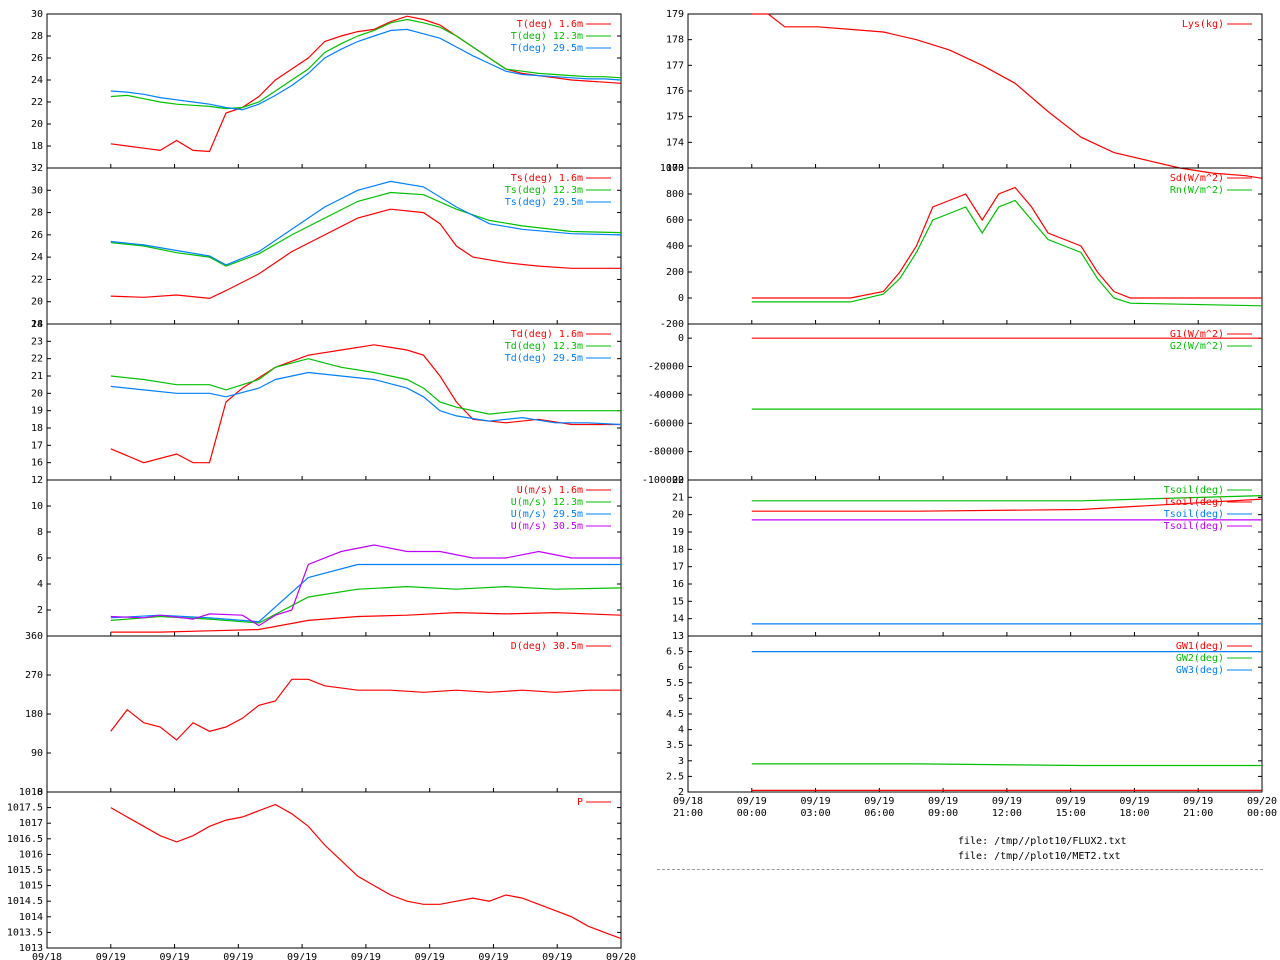  What do you see at coordinates (943, 801) in the screenshot?
I see `right-xlabel-date-4: 09/19` at bounding box center [943, 801].